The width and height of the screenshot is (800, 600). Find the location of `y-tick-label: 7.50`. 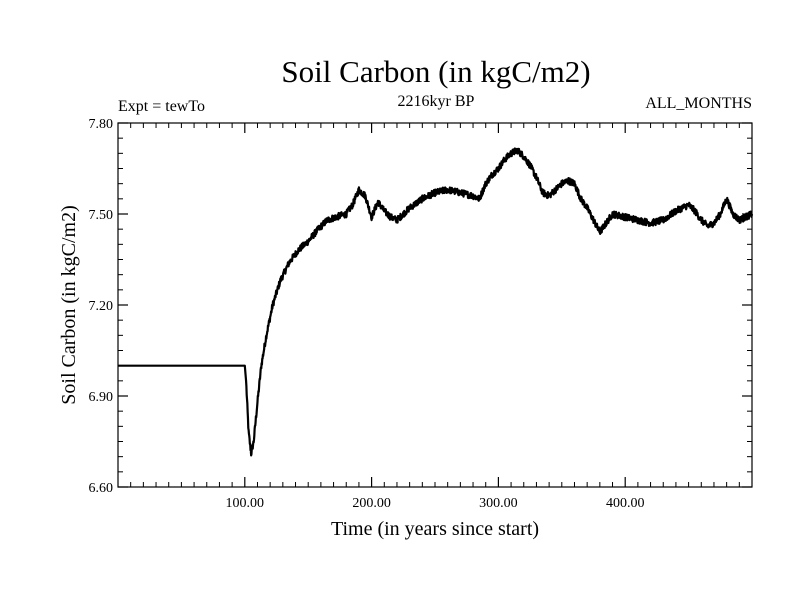

y-tick-label: 7.50 is located at coordinates (101, 215).